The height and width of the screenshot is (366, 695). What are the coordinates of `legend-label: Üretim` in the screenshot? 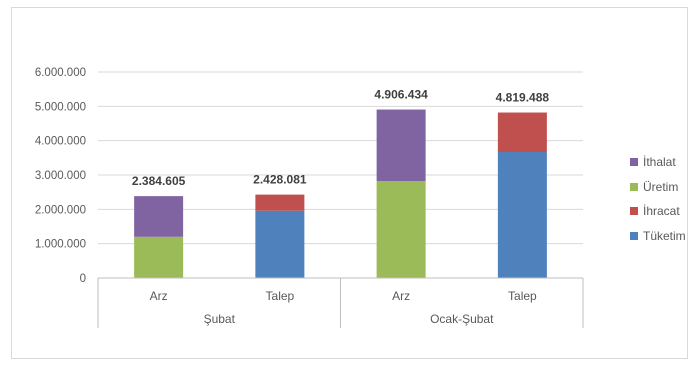 It's located at (661, 186).